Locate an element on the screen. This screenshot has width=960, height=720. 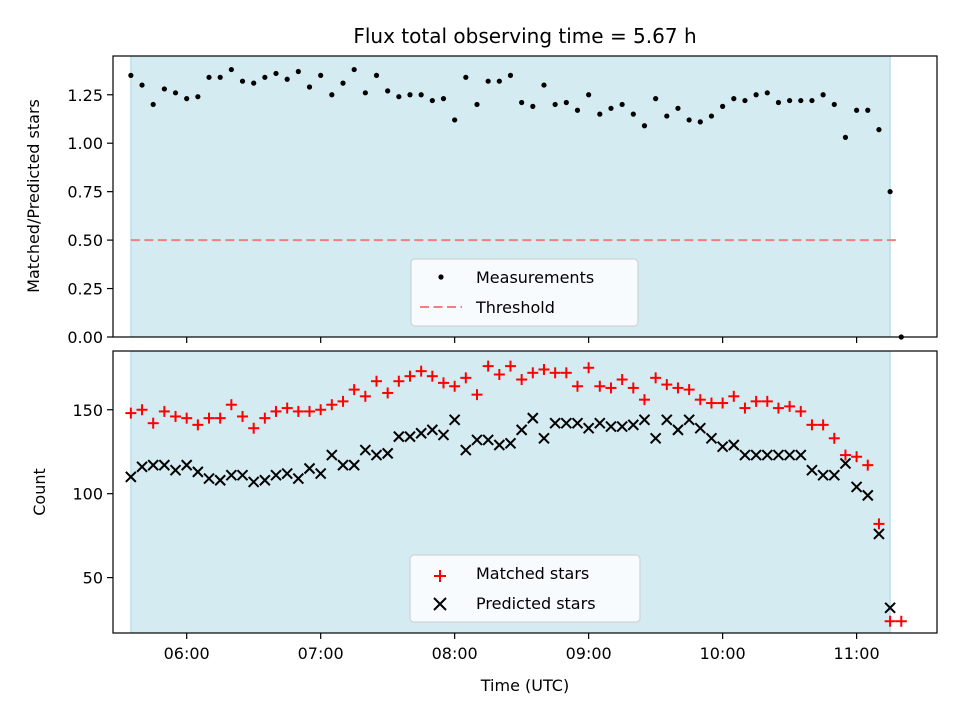
top-x-ticks is located at coordinates (522, 340).